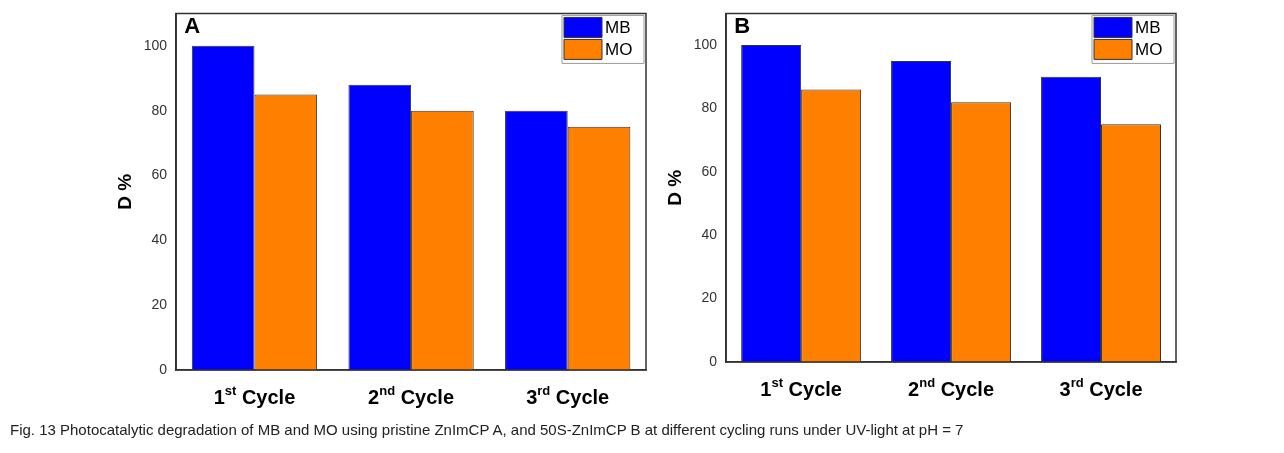  What do you see at coordinates (742, 26) in the screenshot?
I see `chart-title: B` at bounding box center [742, 26].